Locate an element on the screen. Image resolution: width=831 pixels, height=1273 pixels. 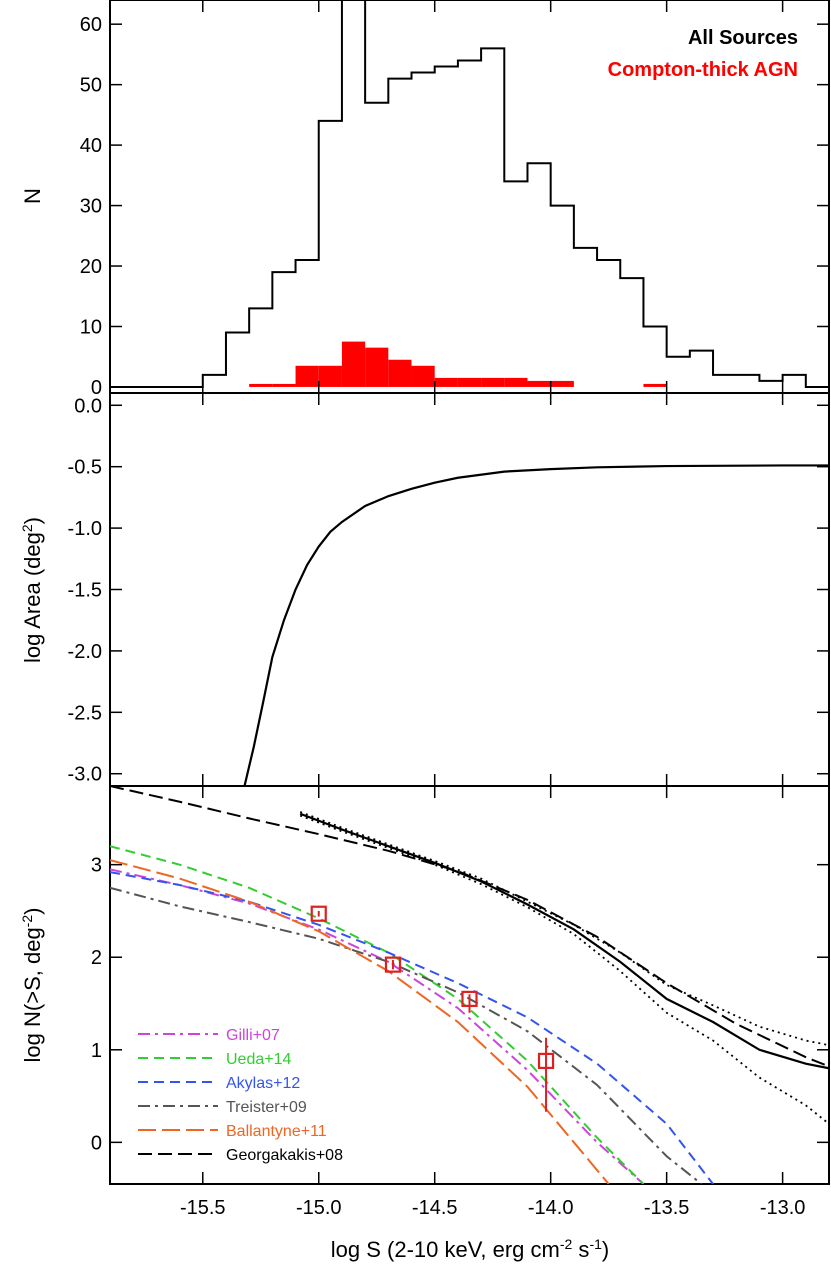
ylabel-middle-end: ) is located at coordinates (32, 520).